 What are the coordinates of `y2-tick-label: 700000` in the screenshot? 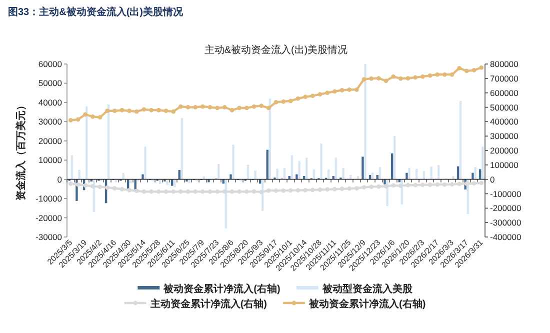 It's located at (504, 78).